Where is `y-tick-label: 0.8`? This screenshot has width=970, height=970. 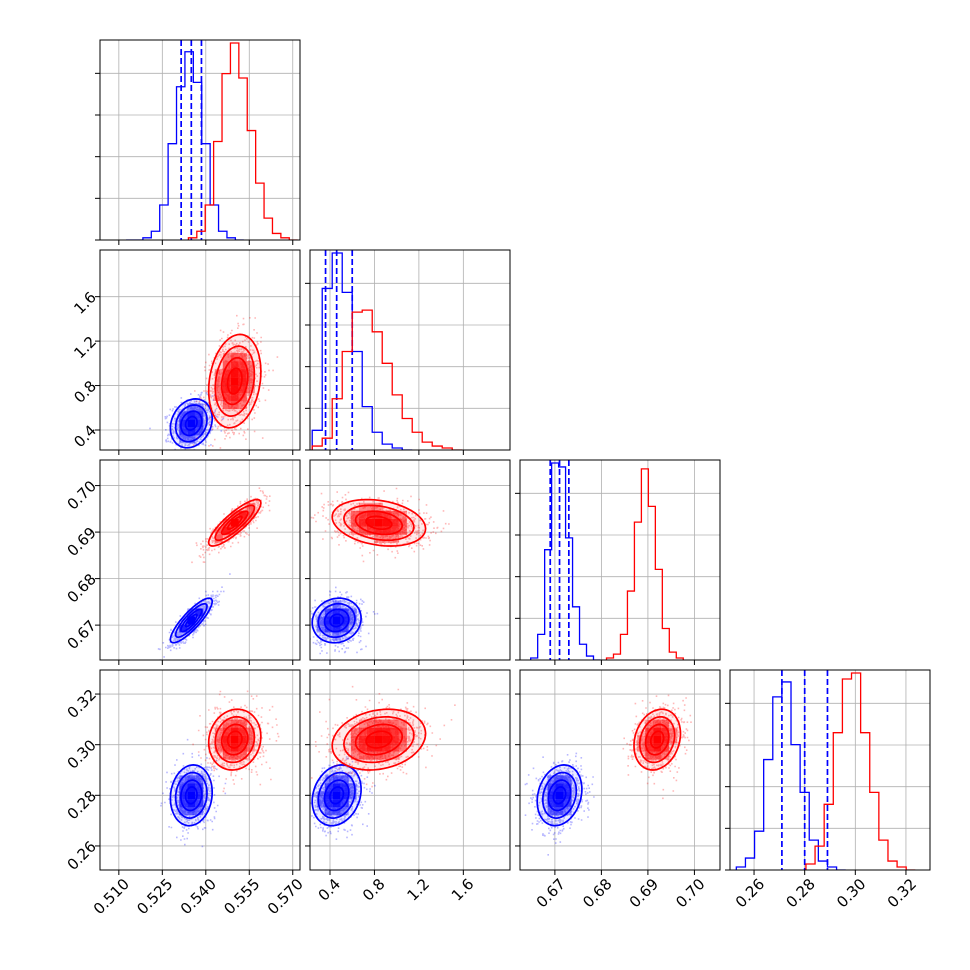
y-tick-label: 0.8 is located at coordinates (85, 392).